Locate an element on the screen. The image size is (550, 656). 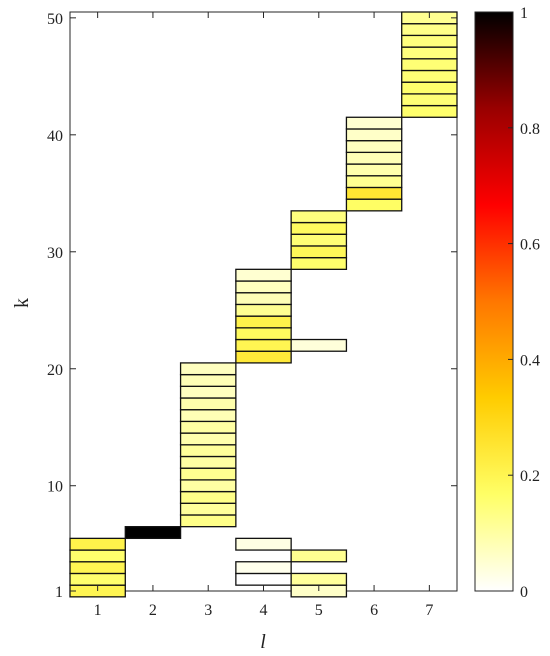
y-tick-label: 40 is located at coordinates (55, 136).